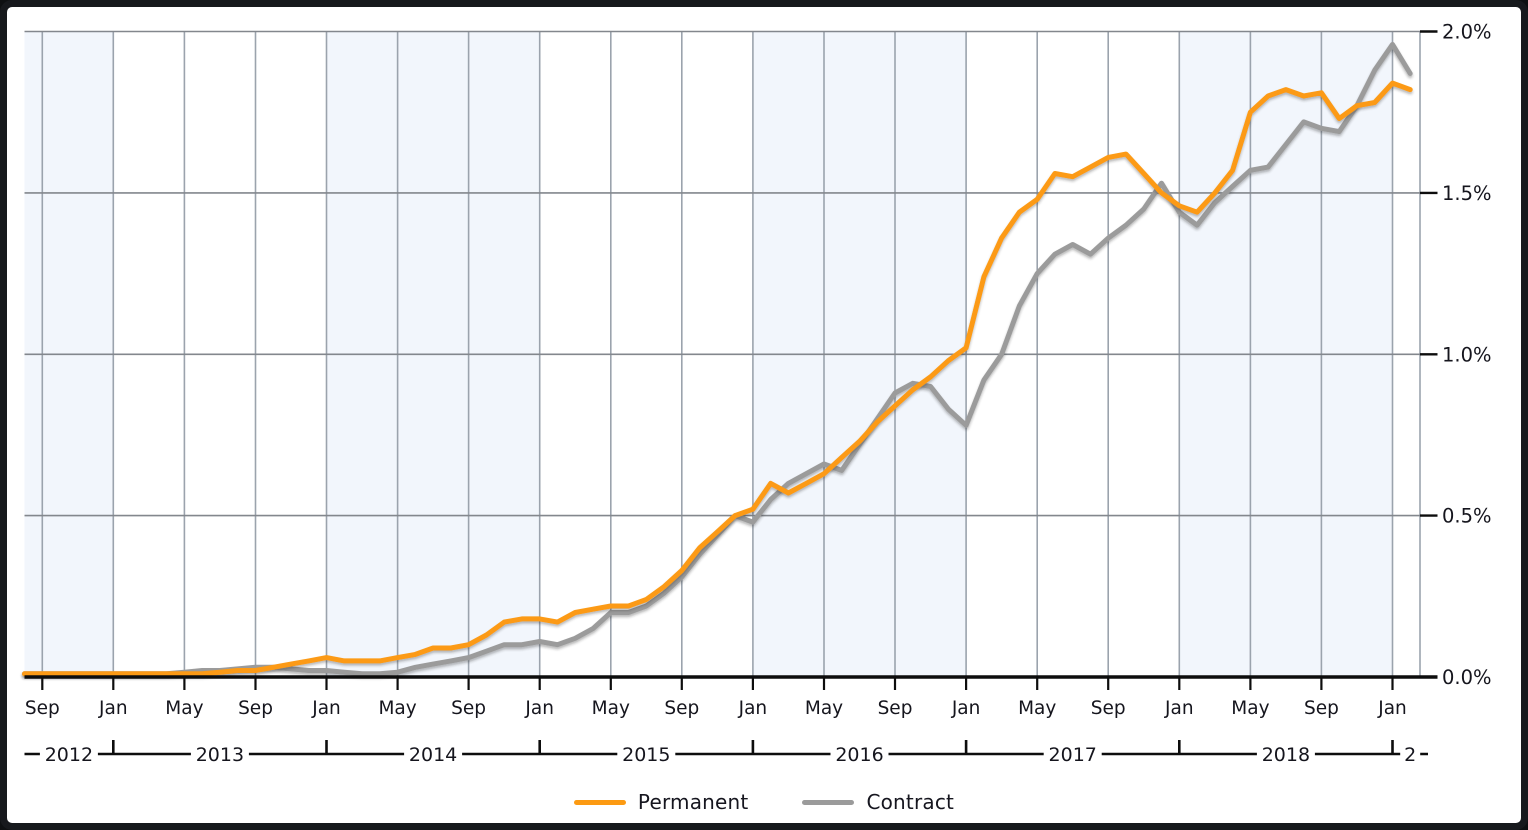 This screenshot has width=1528, height=830. I want to click on svg-text: 0.0%, so click(1467, 677).